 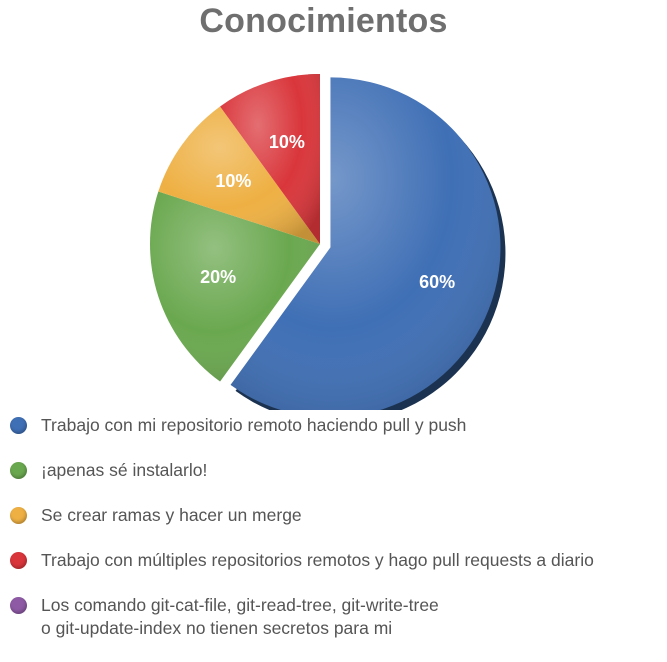 What do you see at coordinates (171, 515) in the screenshot?
I see `legend-label: Se crear ramas y hacer un merge` at bounding box center [171, 515].